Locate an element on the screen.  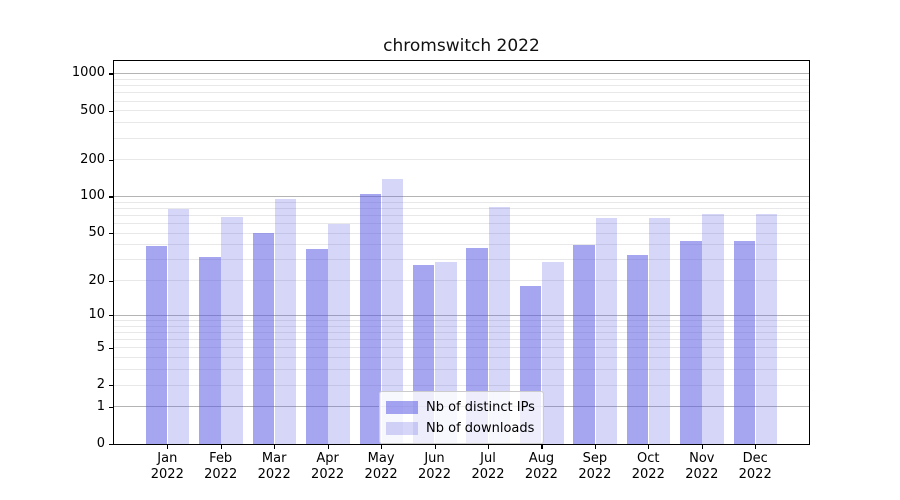
x-axis-tick-label-line: Sep is located at coordinates (595, 458).